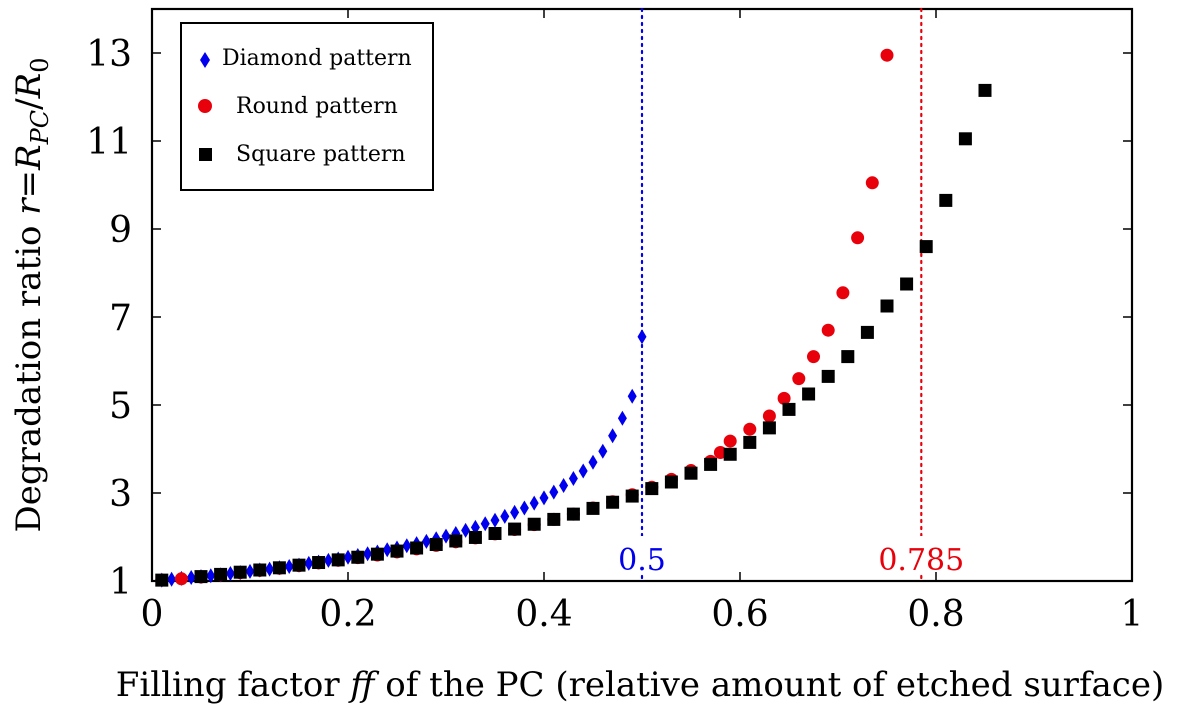  I want to click on y-tick-label: 11, so click(109, 142).